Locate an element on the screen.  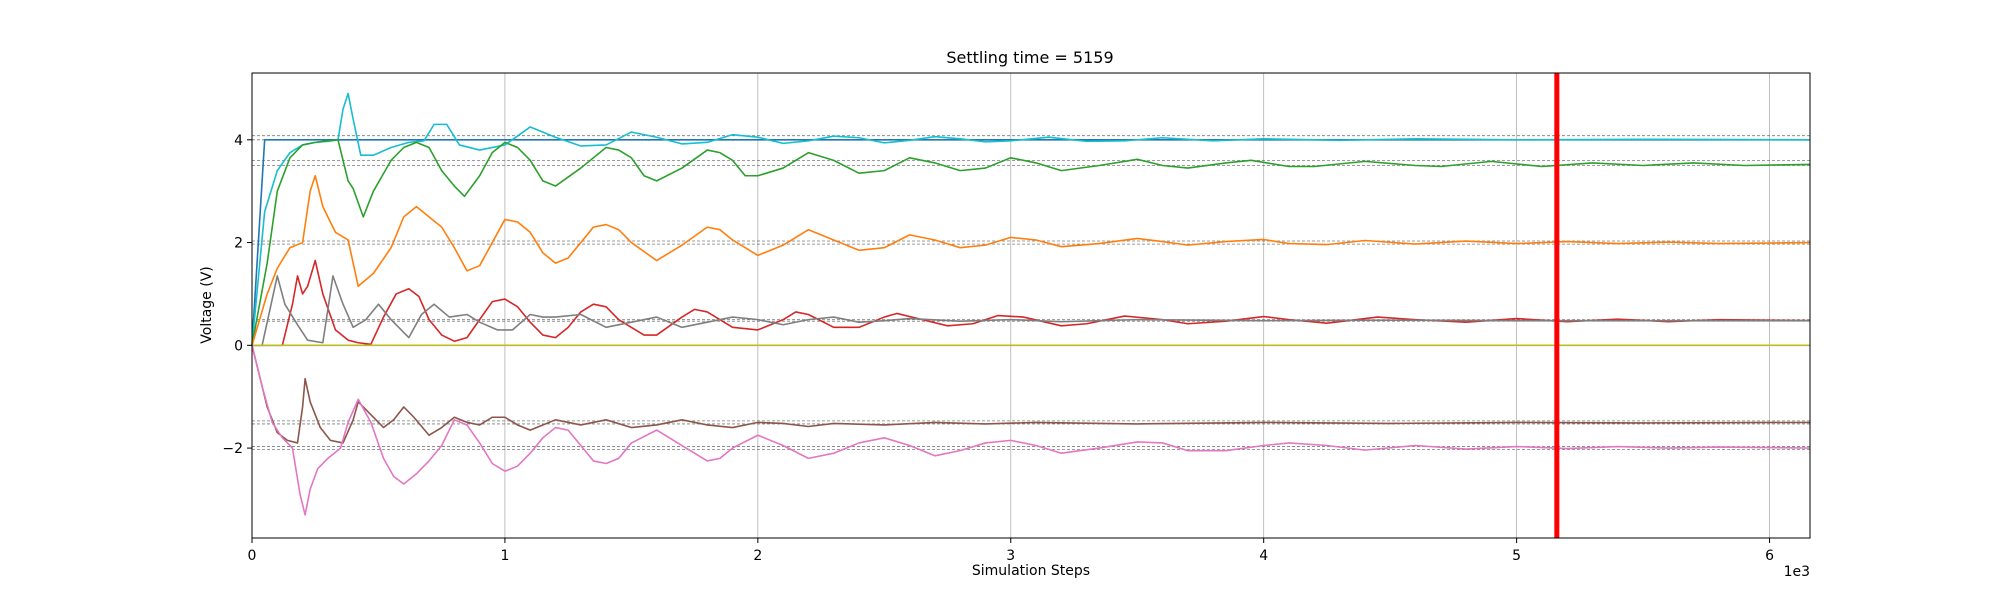
chart-title: Settling time = 5159 is located at coordinates (1029, 57).